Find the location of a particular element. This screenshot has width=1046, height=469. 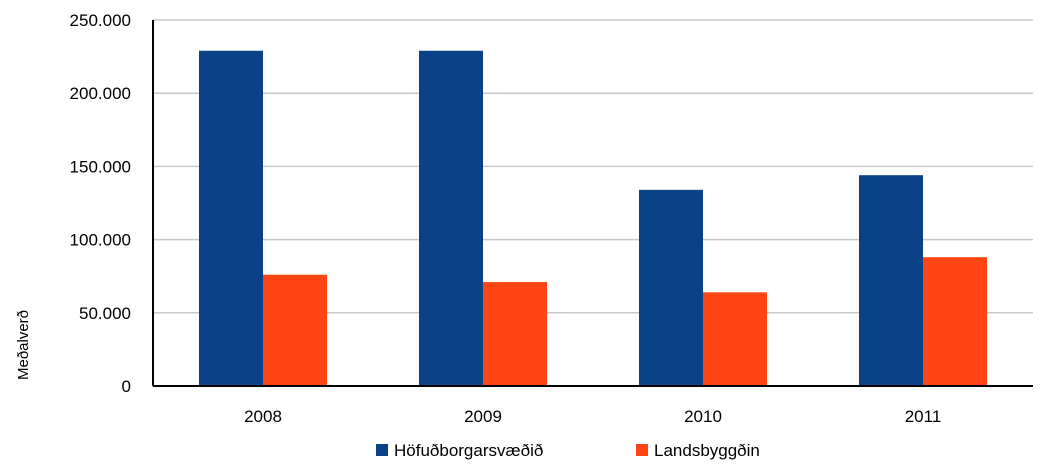

y-tick-label: 0 is located at coordinates (126, 386).